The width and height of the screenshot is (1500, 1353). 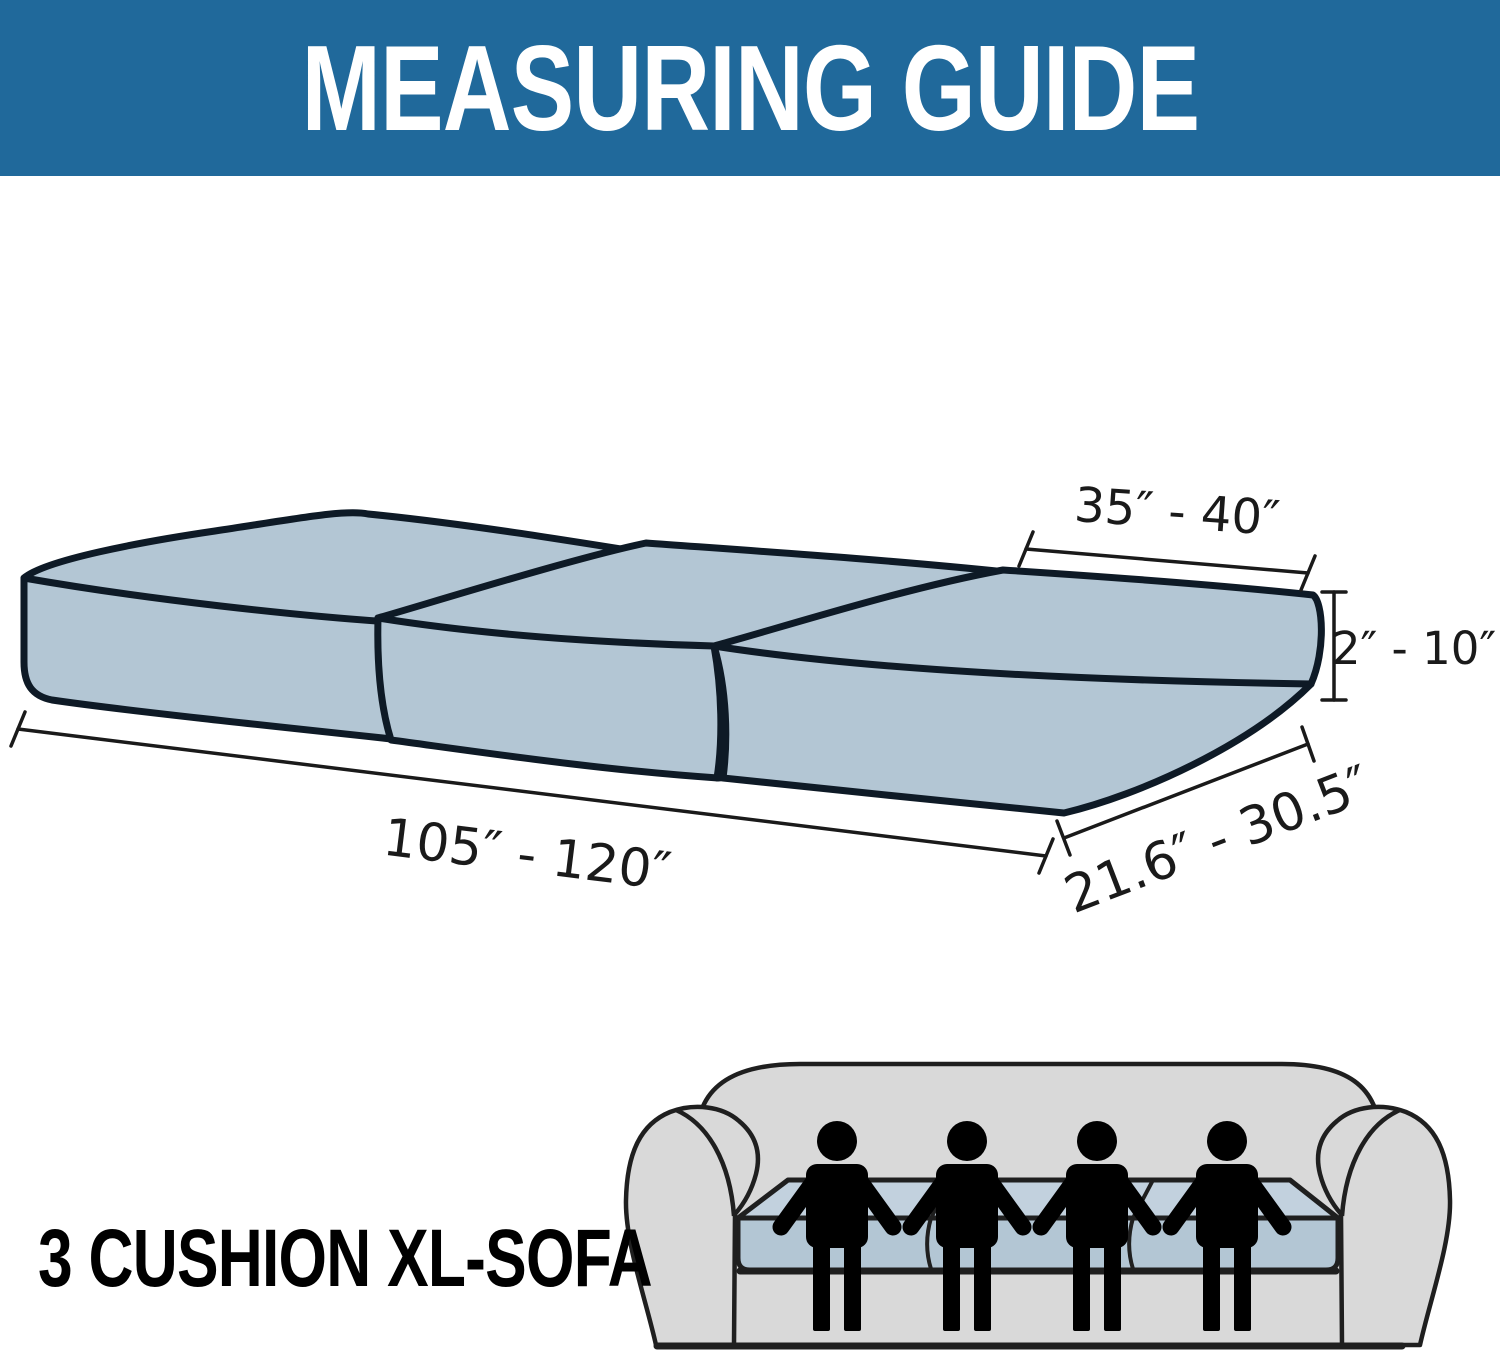 I want to click on page-title: MEASURING GUIDE, so click(x=750, y=88).